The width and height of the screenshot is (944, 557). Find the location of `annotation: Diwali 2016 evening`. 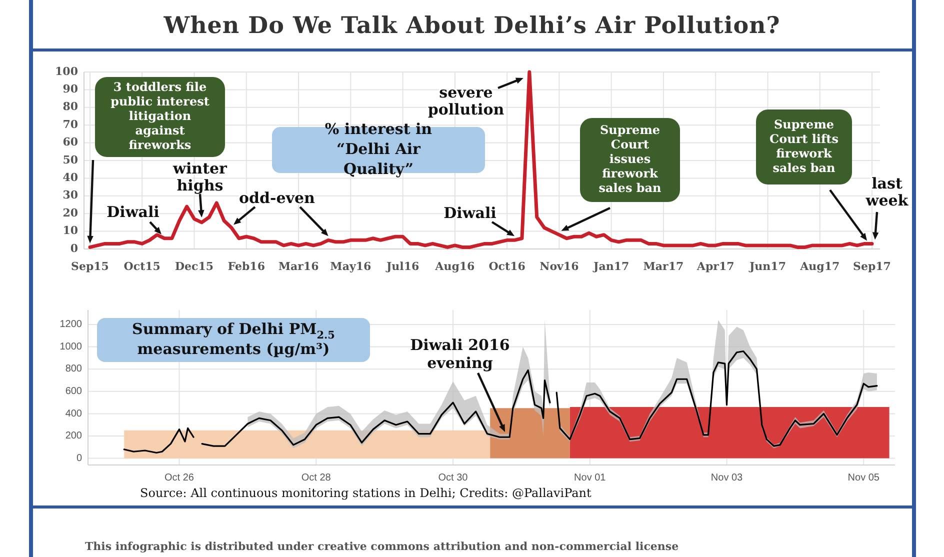

annotation: Diwali 2016 evening is located at coordinates (460, 354).